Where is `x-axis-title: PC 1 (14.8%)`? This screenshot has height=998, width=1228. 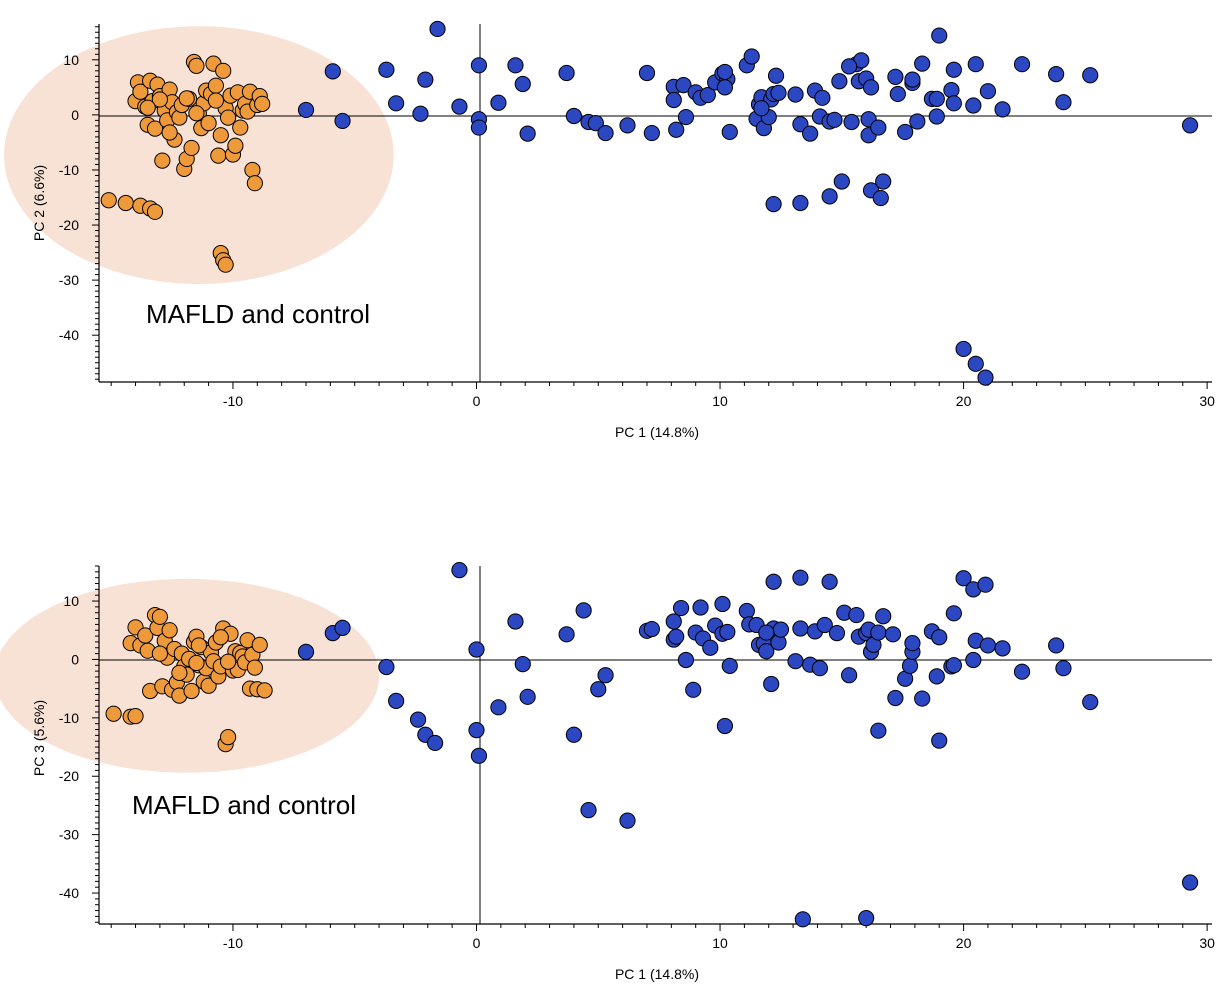 x-axis-title: PC 1 (14.8%) is located at coordinates (657, 432).